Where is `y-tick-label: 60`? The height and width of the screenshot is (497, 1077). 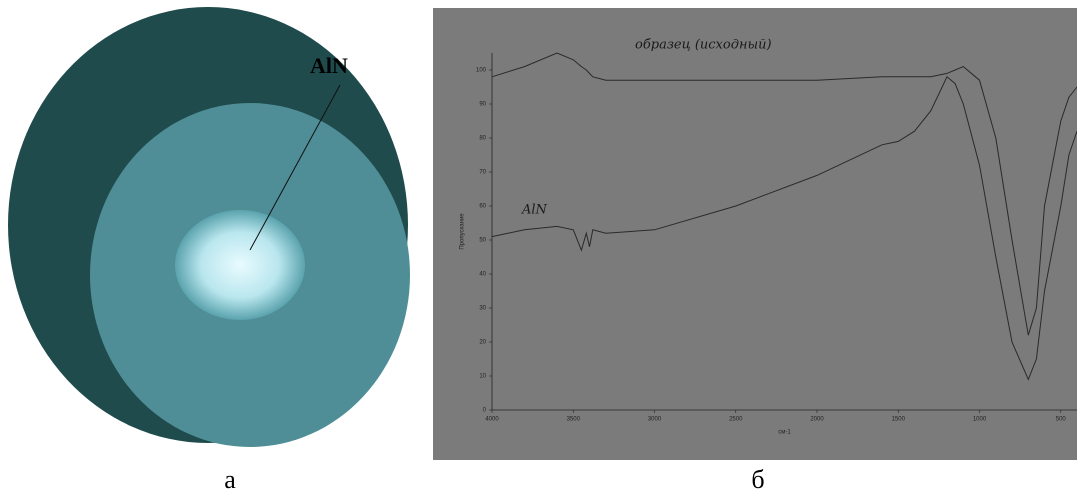 y-tick-label: 60 is located at coordinates (482, 207).